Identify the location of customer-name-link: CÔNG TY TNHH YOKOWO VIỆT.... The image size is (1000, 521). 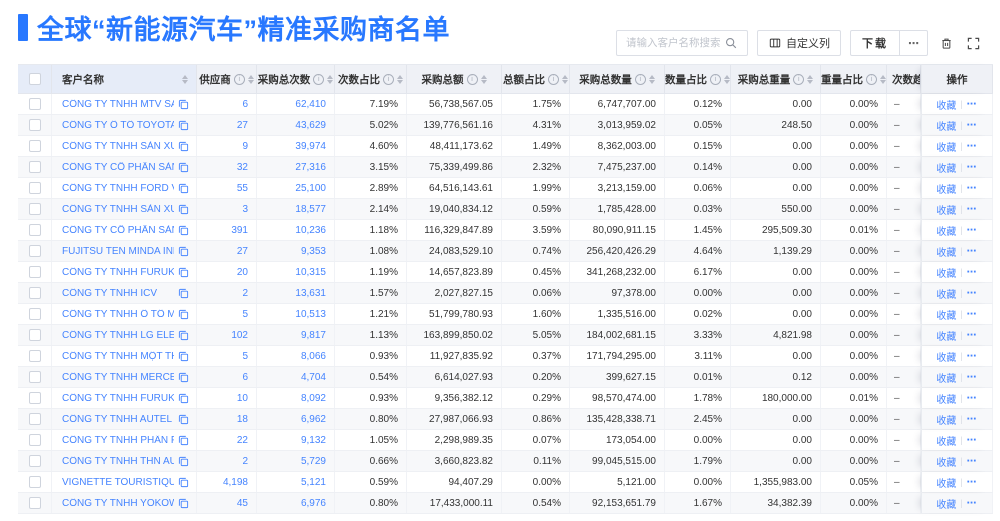
(118, 503).